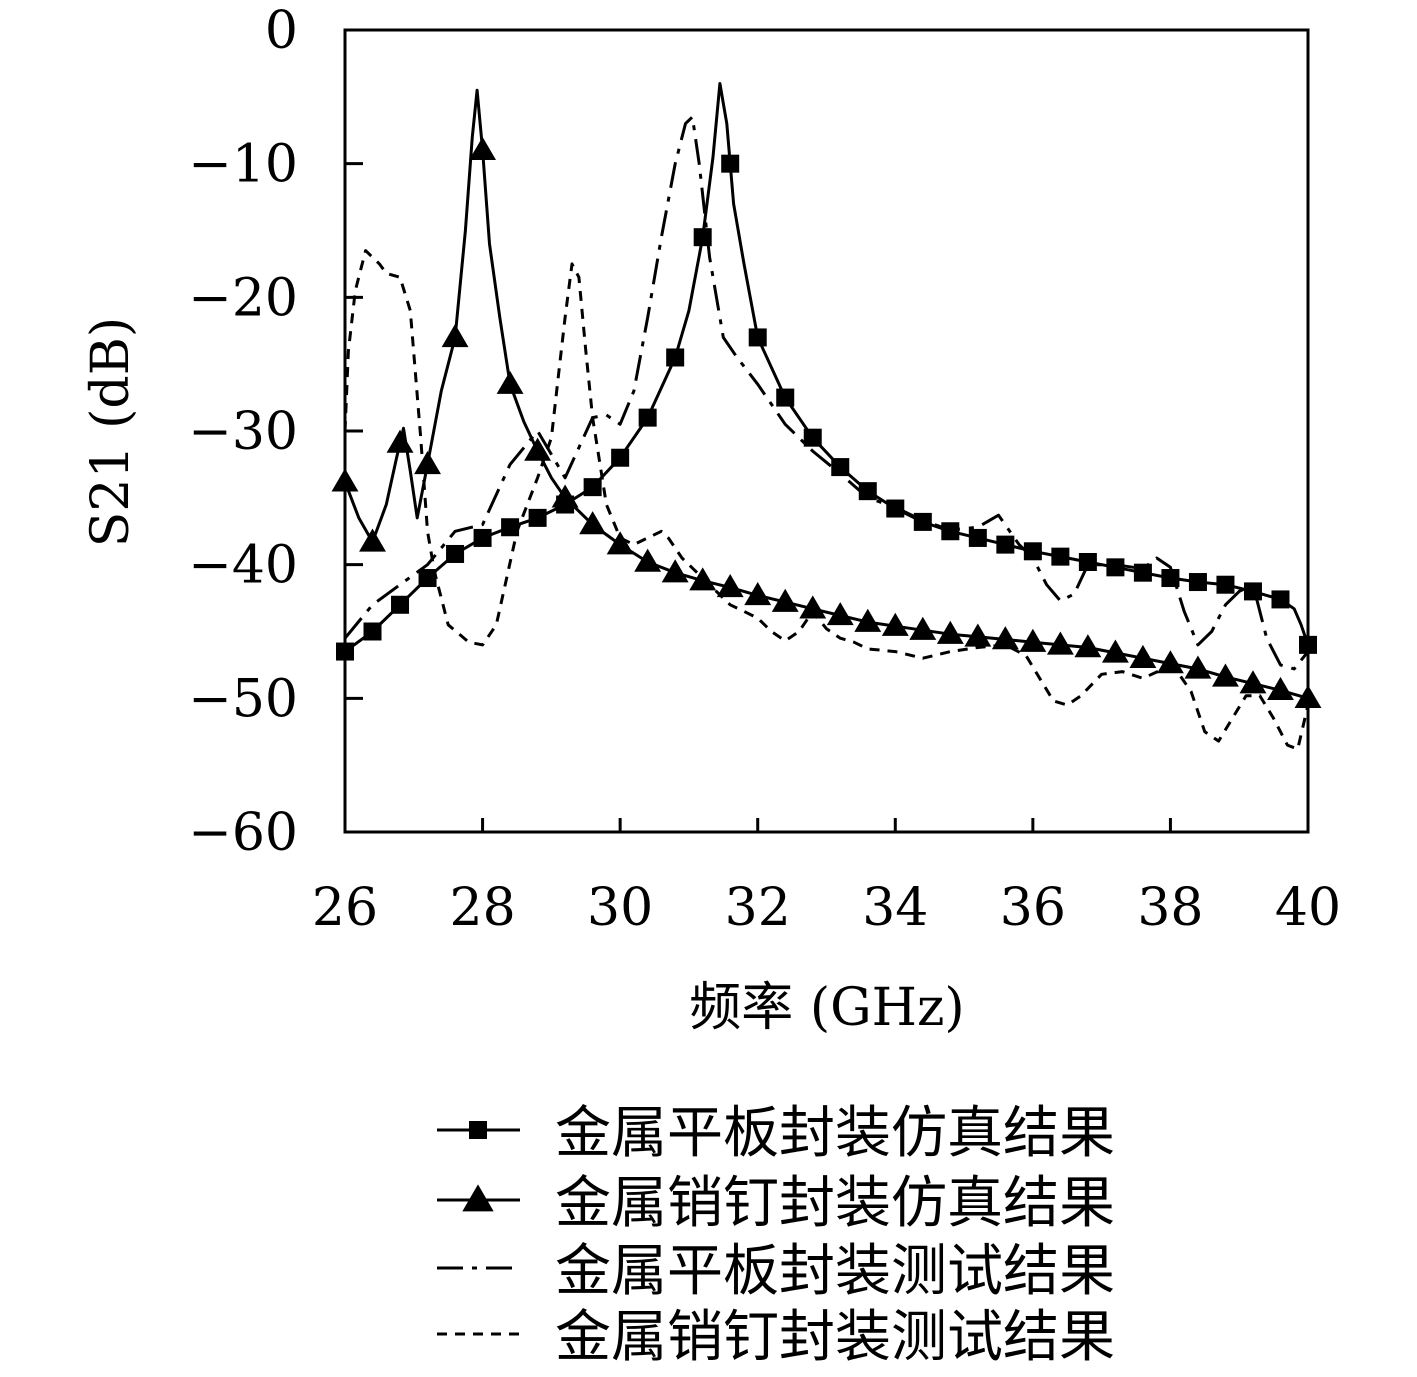  I want to click on legend-item: 金属销钉封装仿真结果, so click(776, 1203).